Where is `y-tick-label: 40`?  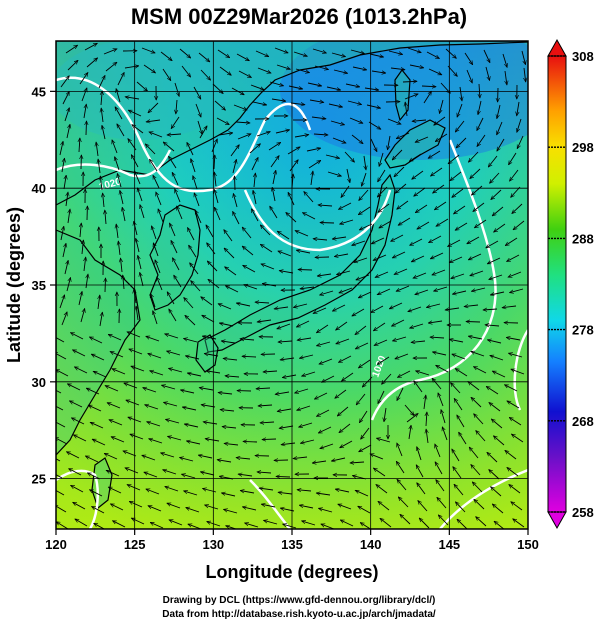
y-tick-label: 40 is located at coordinates (39, 188).